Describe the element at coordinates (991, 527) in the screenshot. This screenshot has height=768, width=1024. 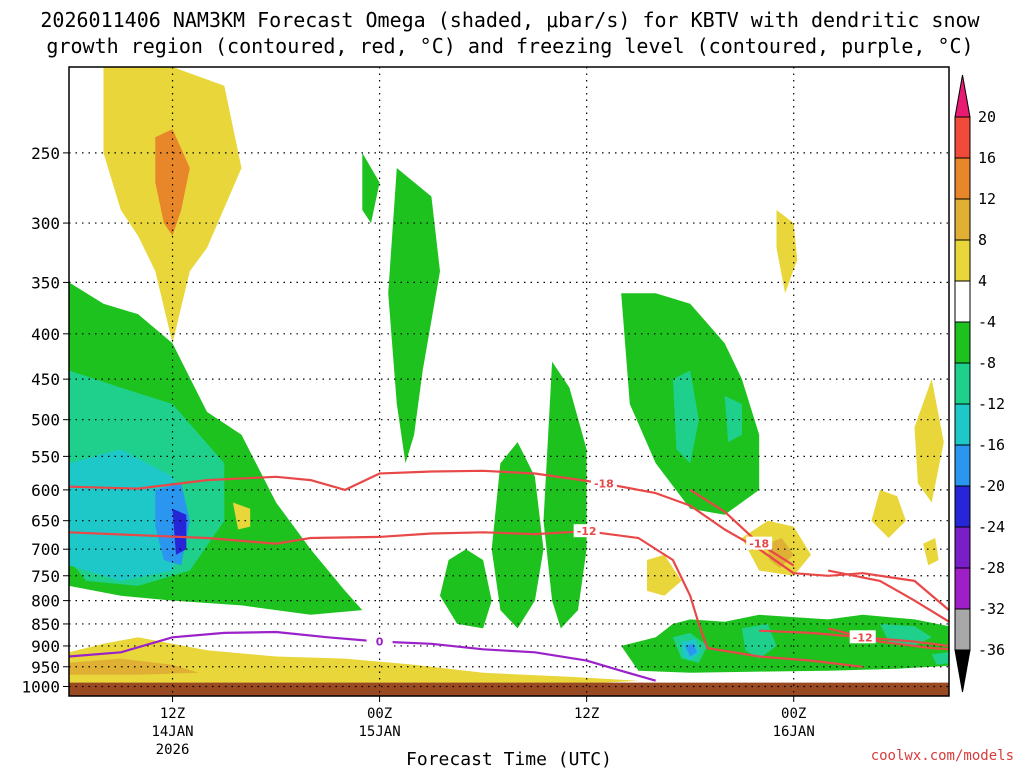
I see `colorbar-tick-label: -24` at that location.